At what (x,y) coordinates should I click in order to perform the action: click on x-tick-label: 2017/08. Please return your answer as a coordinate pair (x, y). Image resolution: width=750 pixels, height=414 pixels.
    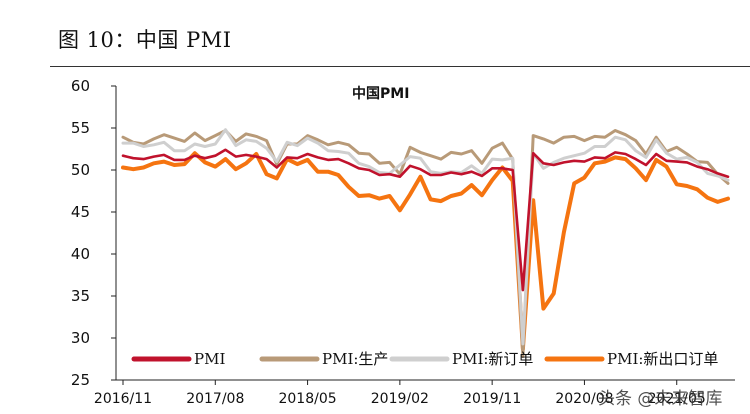
    Looking at the image, I should click on (215, 399).